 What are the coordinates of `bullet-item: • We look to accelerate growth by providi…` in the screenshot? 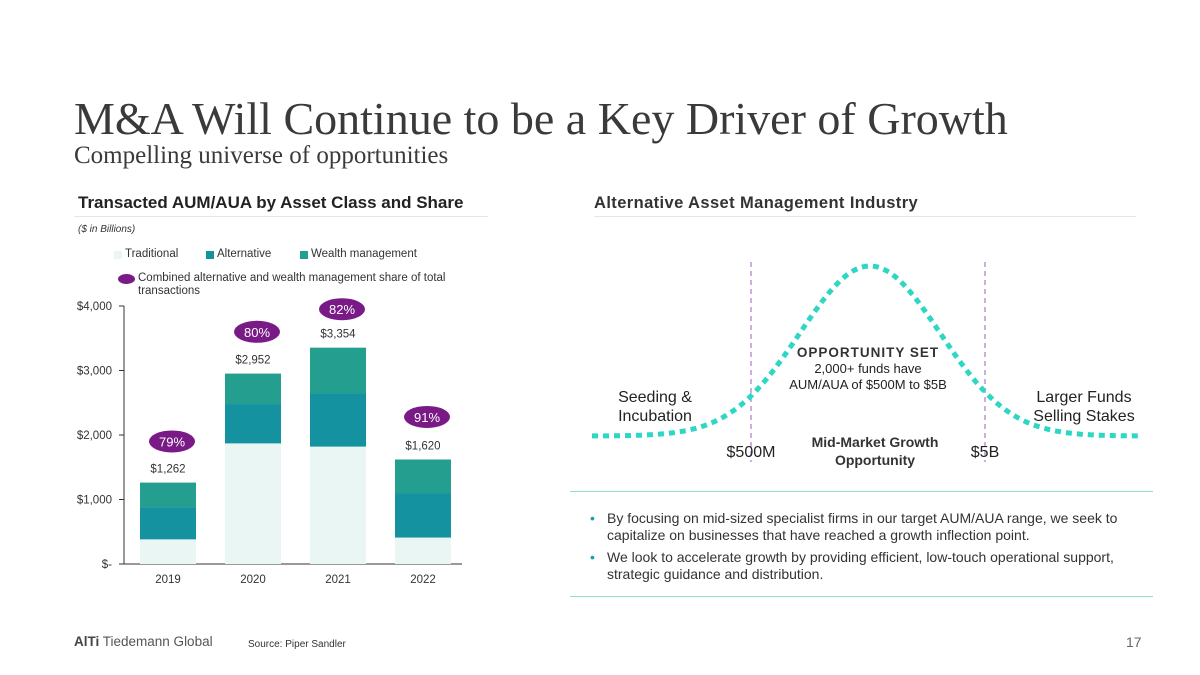 It's located at (868, 566).